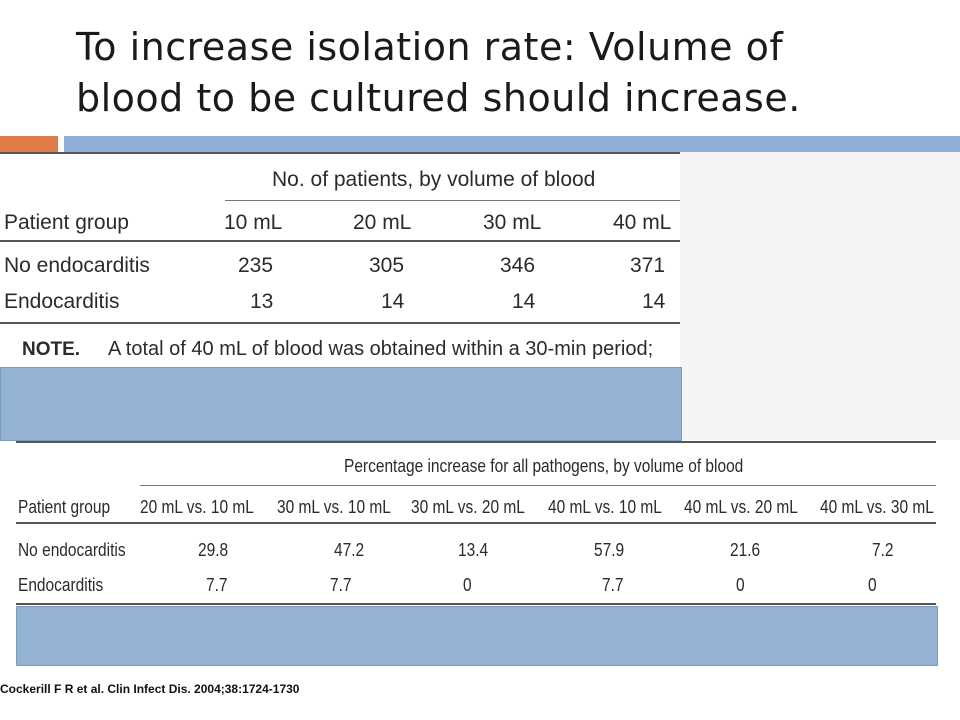 This screenshot has height=720, width=960. What do you see at coordinates (740, 585) in the screenshot?
I see `table-2-row-2-40v20: 0` at bounding box center [740, 585].